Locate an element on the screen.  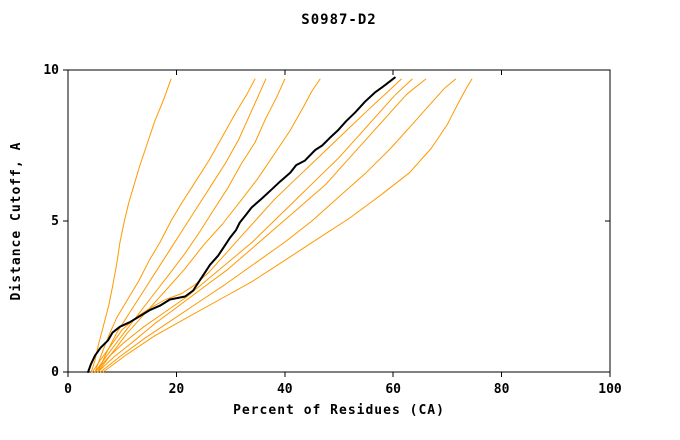
y-tick-label: 5 is located at coordinates (55, 221).